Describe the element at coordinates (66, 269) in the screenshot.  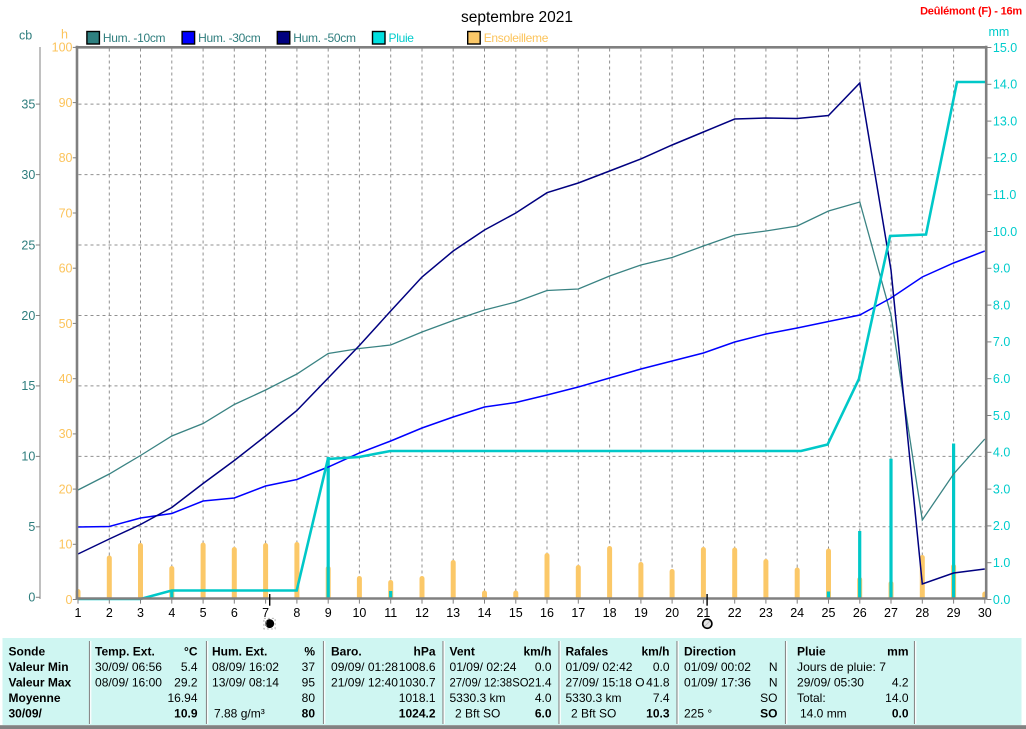
I see `svg-text: 60` at that location.